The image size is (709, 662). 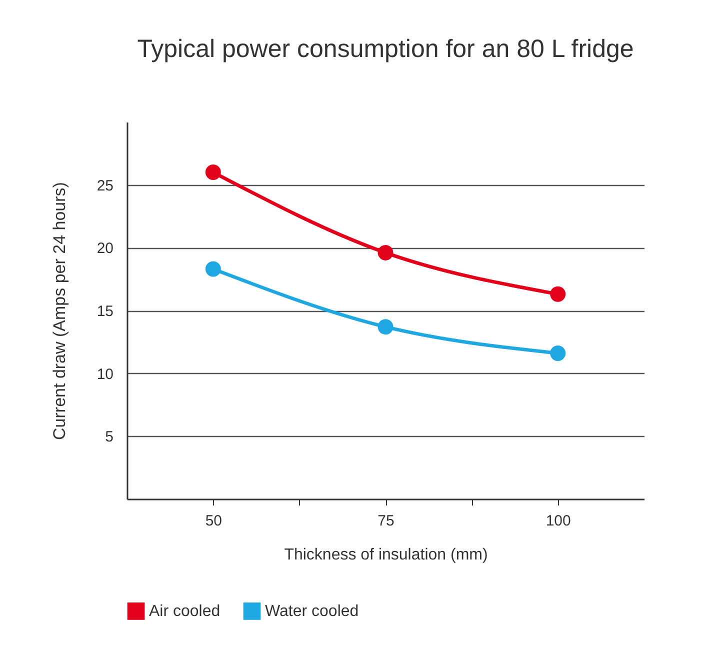 What do you see at coordinates (105, 185) in the screenshot?
I see `y-tick-label: 25` at bounding box center [105, 185].